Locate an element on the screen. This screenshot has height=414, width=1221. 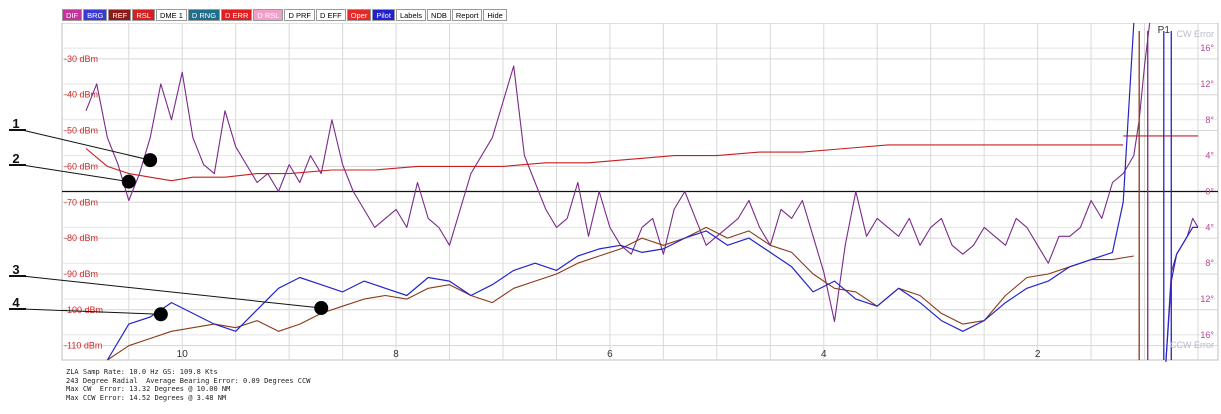
left-tick-label: -90 dBm is located at coordinates (81, 274).